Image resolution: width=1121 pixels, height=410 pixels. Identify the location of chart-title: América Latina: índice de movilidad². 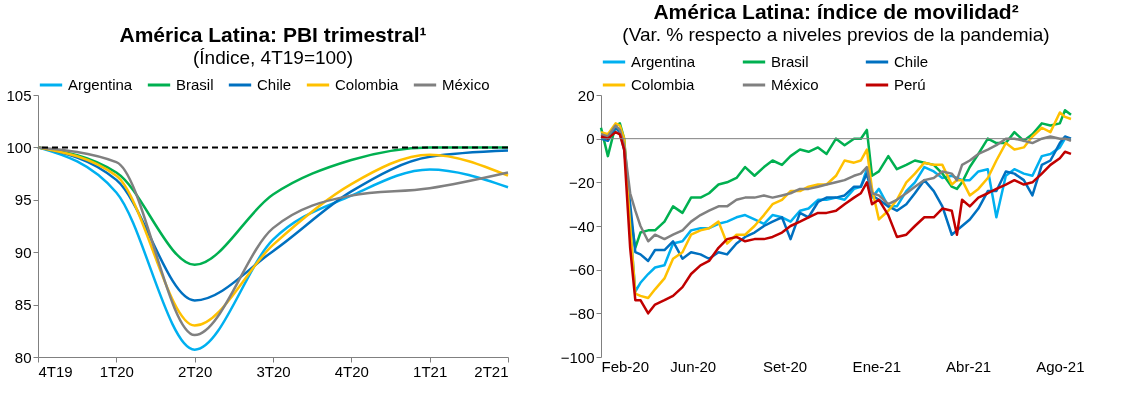
(836, 11).